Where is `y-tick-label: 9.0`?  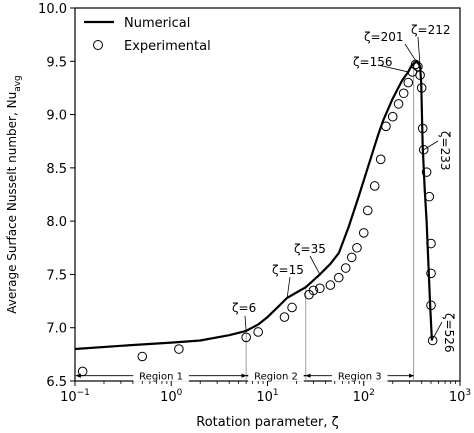
y-tick-label: 9.0 is located at coordinates (56, 116).